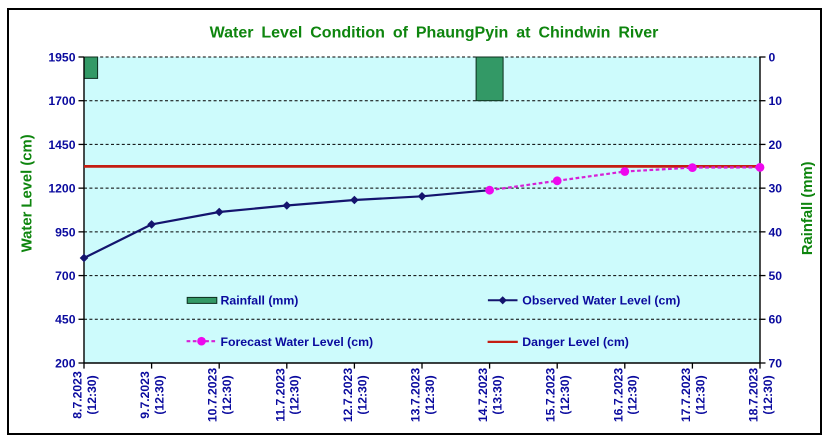 The height and width of the screenshot is (441, 833). Describe the element at coordinates (776, 232) in the screenshot. I see `svg-text: 40` at that location.